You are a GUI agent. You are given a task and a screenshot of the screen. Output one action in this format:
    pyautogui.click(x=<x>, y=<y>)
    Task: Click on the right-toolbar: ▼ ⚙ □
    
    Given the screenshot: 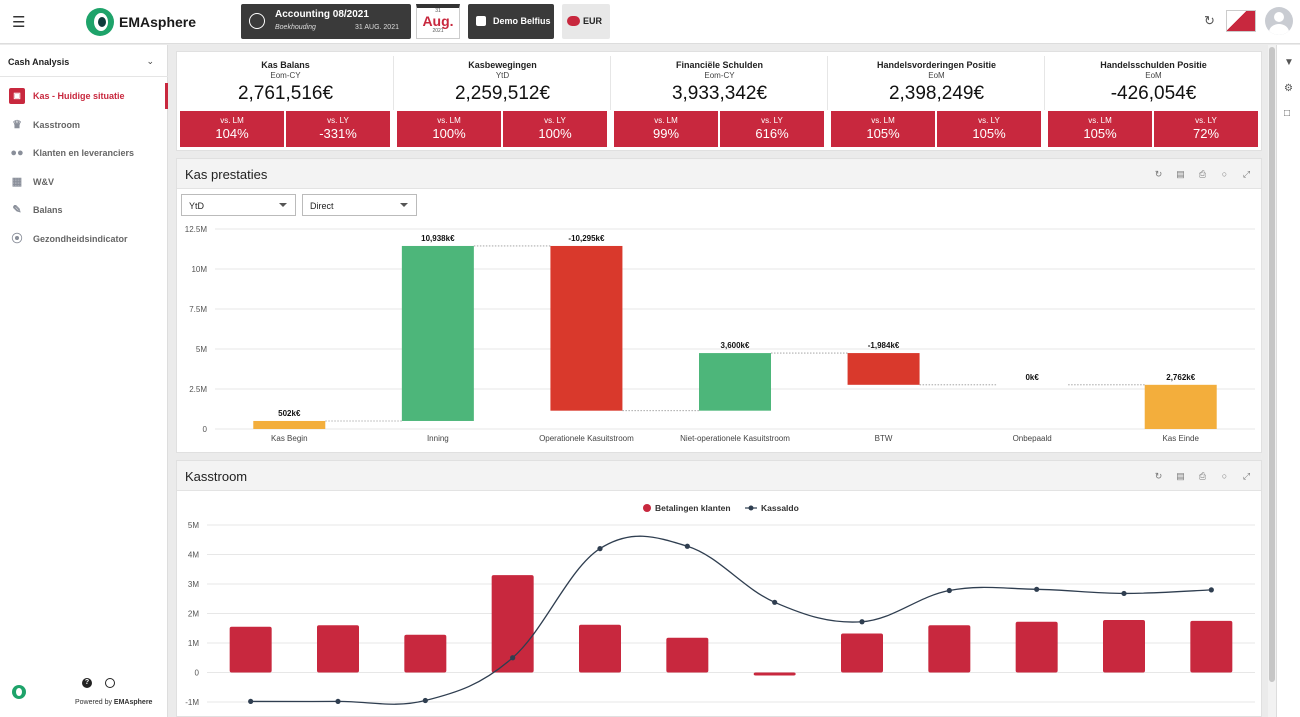 What is the action you would take?
    pyautogui.click(x=1288, y=381)
    